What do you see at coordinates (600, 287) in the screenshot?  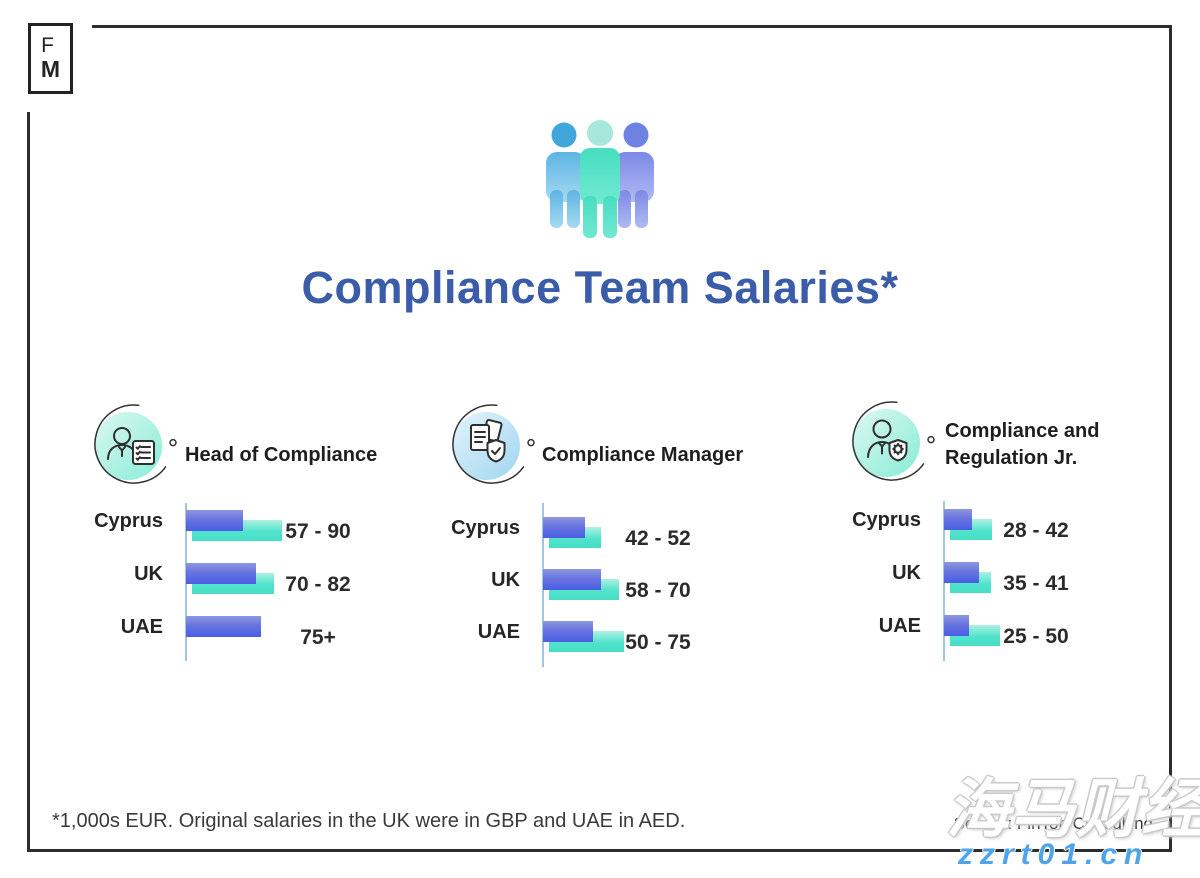 I see `page-title: Compliance Team Salaries*` at bounding box center [600, 287].